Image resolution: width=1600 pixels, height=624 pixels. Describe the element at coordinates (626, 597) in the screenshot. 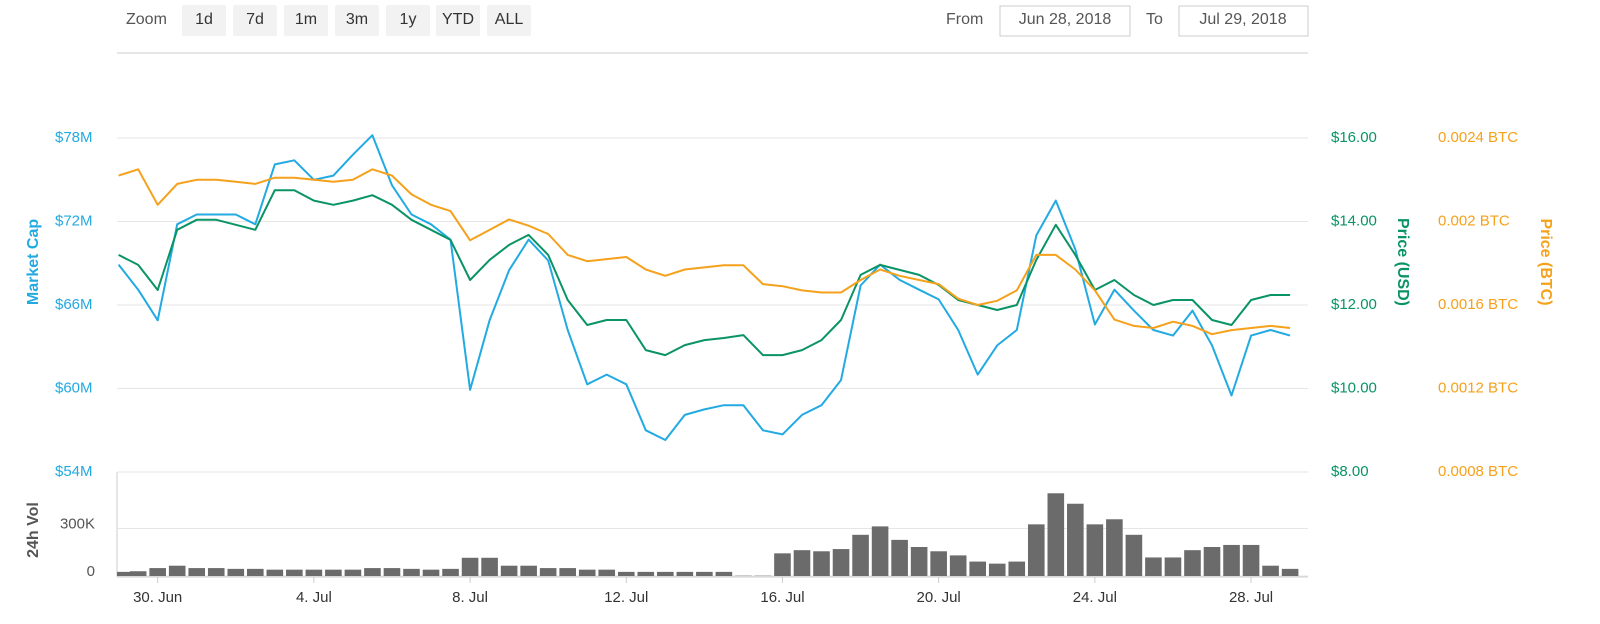

I see `x-tick-label: 12. Jul` at that location.